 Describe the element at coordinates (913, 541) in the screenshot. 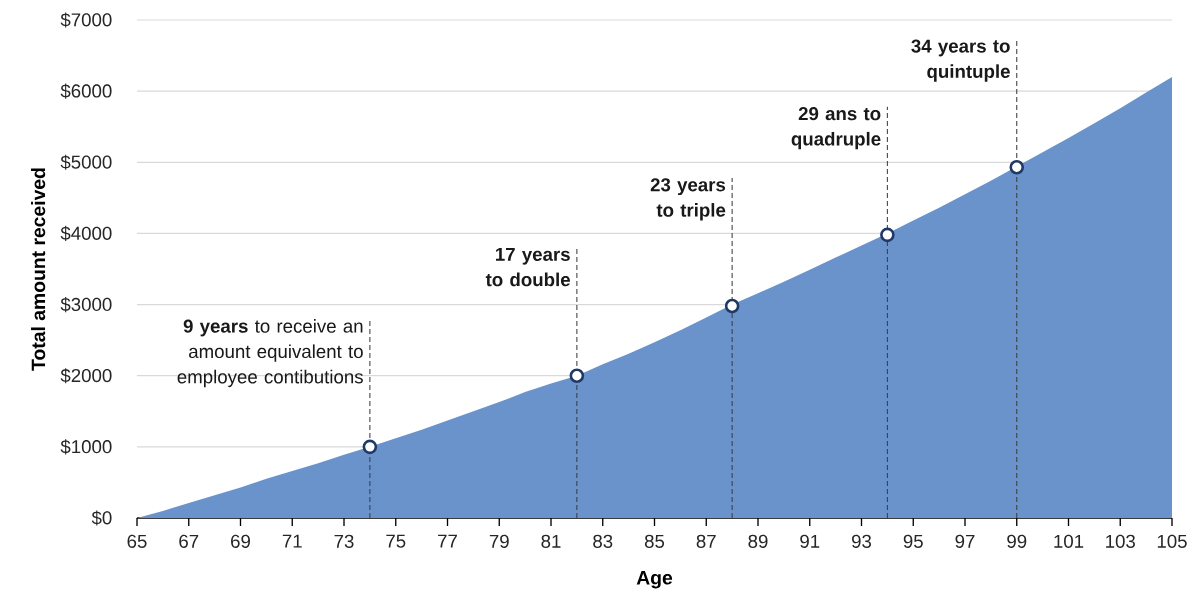

I see `x-tick-label: 95` at that location.